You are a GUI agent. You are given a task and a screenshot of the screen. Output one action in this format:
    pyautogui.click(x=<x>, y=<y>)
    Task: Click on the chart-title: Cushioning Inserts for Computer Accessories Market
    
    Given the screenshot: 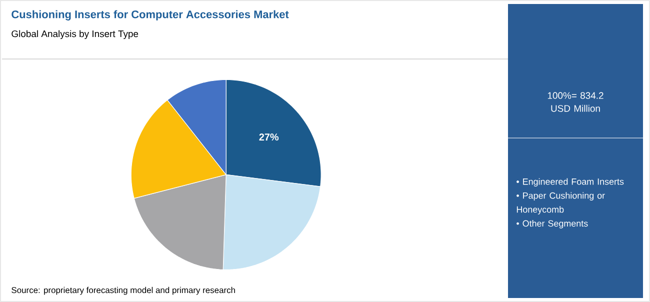 What is the action you would take?
    pyautogui.click(x=150, y=15)
    